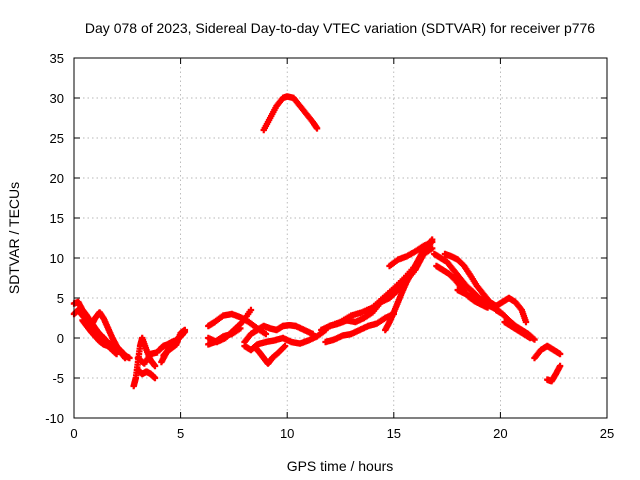 The width and height of the screenshot is (640, 480). I want to click on y-tick-label: 15, so click(57, 218).